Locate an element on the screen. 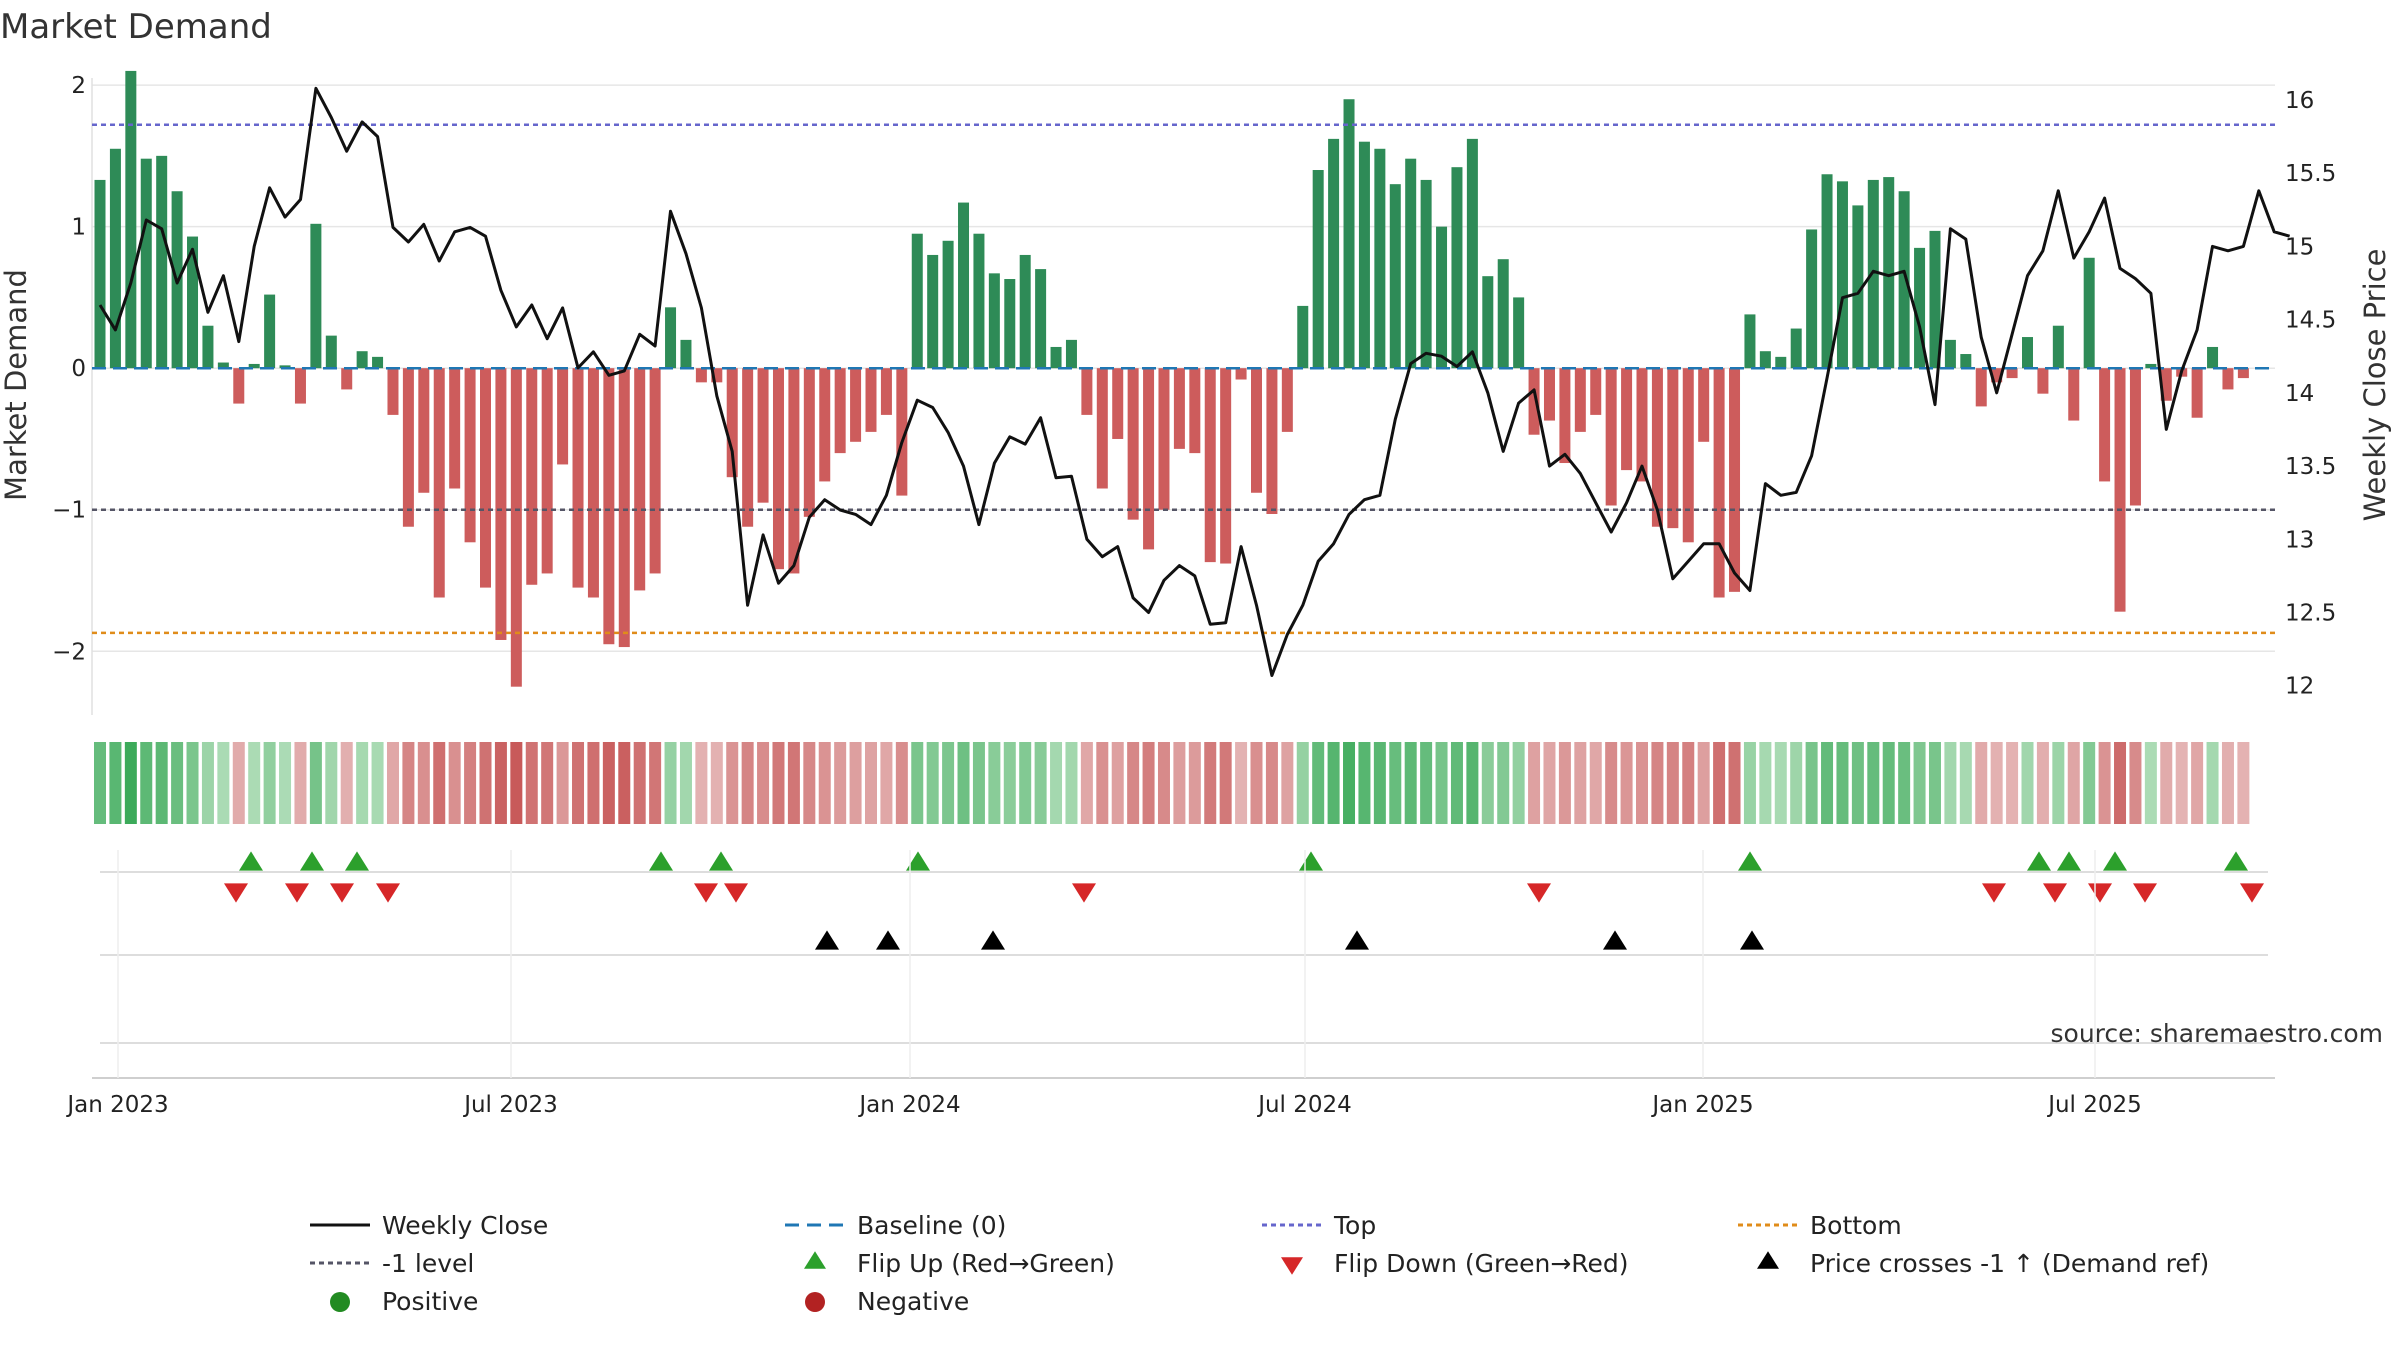  left-tick-label: −2 is located at coordinates (69, 652).